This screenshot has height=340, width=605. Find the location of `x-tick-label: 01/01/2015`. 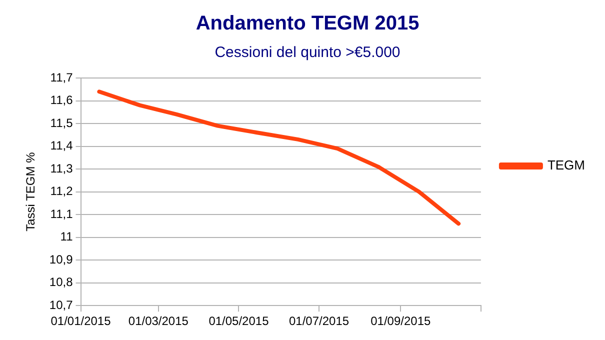

x-tick-label: 01/01/2015 is located at coordinates (81, 321).